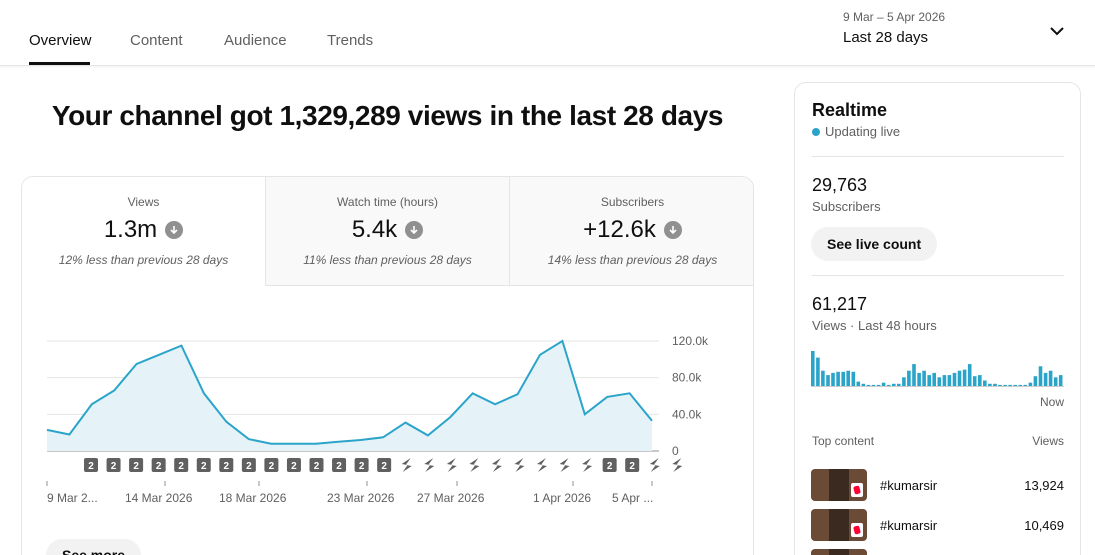 This screenshot has width=1095, height=555. I want to click on video-views: 13,924, so click(1044, 485).